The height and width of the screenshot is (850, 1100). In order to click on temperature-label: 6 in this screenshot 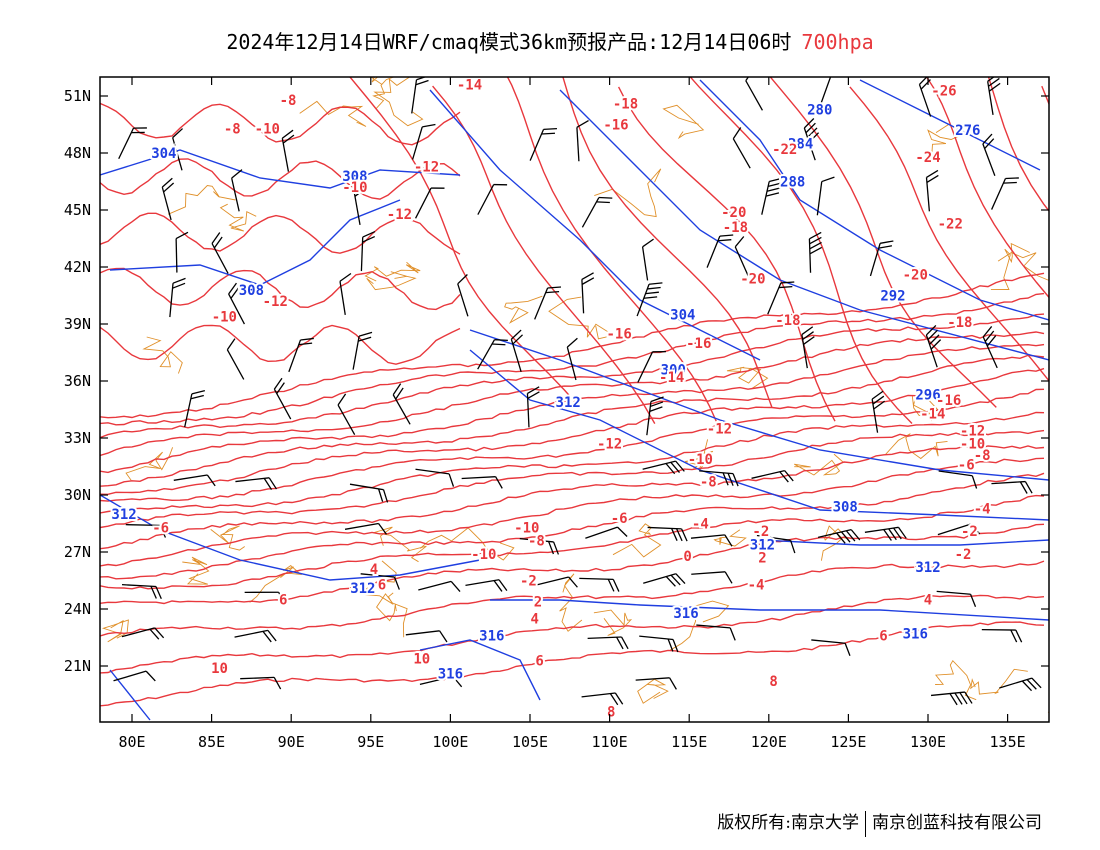, I will do `click(382, 585)`.